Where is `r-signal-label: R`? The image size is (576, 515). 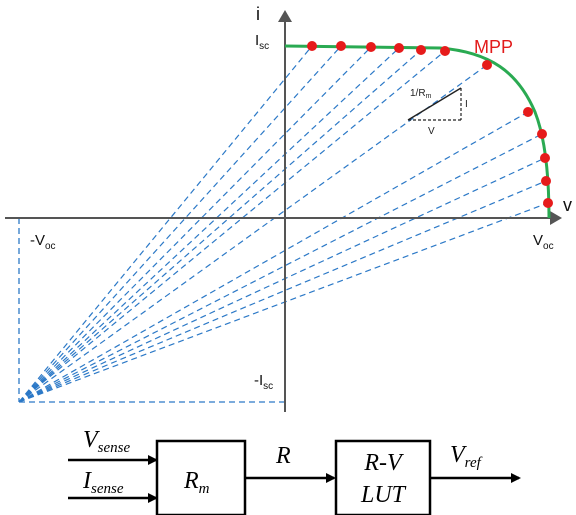
r-signal-label: R is located at coordinates (283, 456).